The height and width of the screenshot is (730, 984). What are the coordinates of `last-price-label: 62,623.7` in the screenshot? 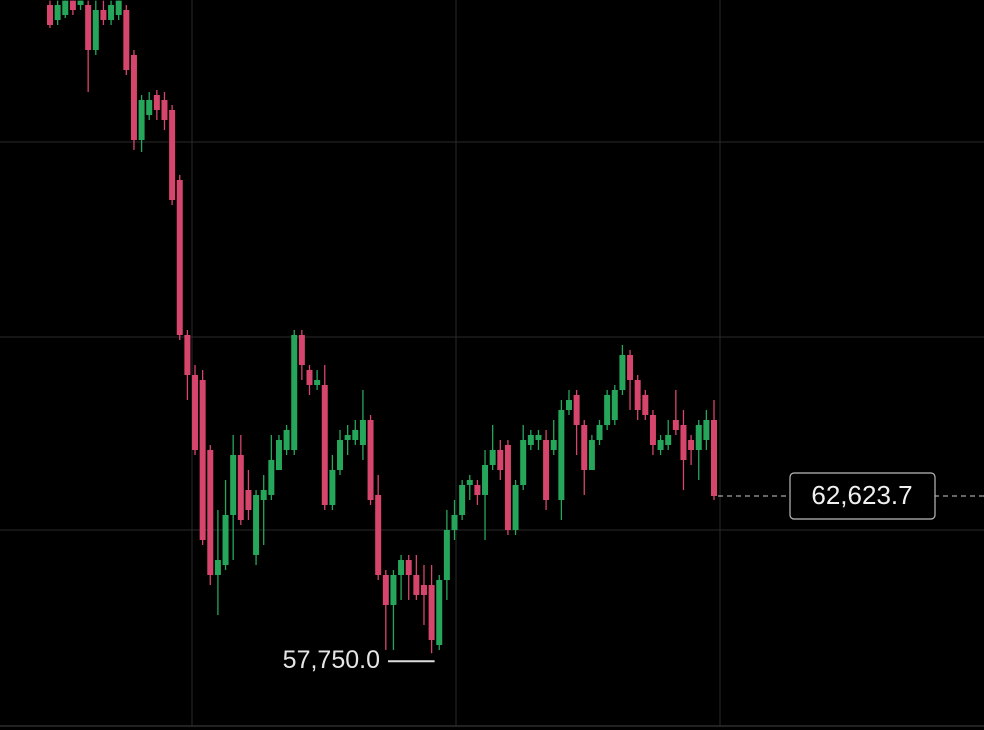 It's located at (861, 495).